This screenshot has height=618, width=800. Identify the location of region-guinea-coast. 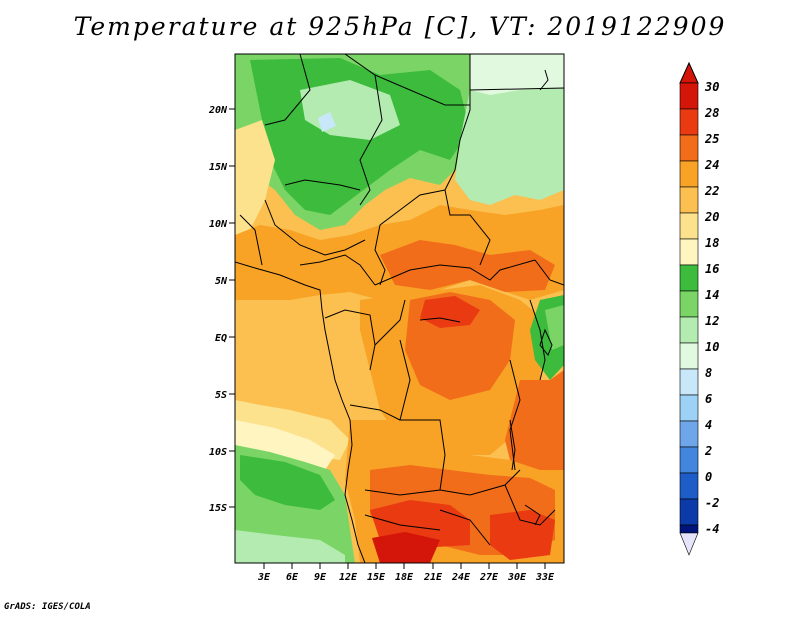
(295, 360).